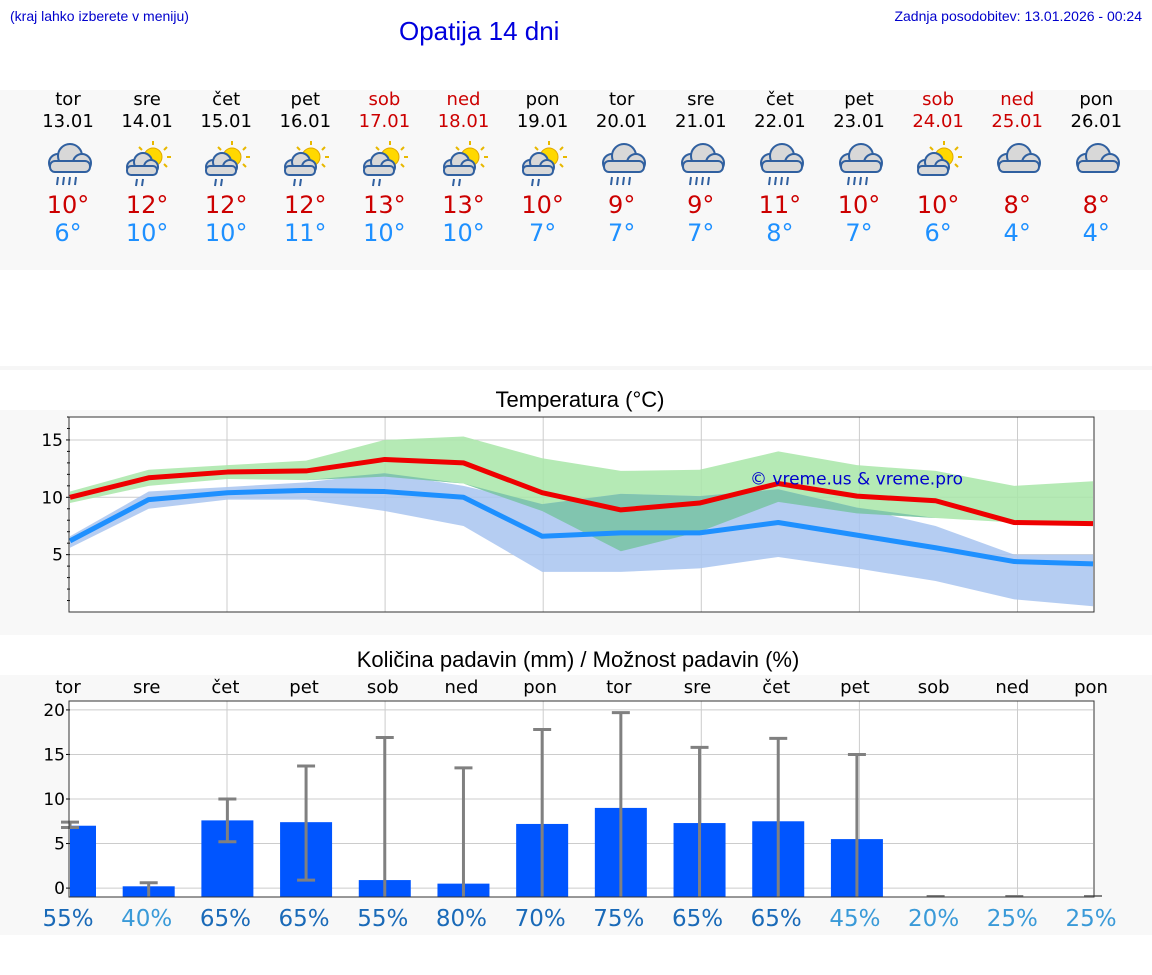  What do you see at coordinates (621, 121) in the screenshot?
I see `day-date: 20.01` at bounding box center [621, 121].